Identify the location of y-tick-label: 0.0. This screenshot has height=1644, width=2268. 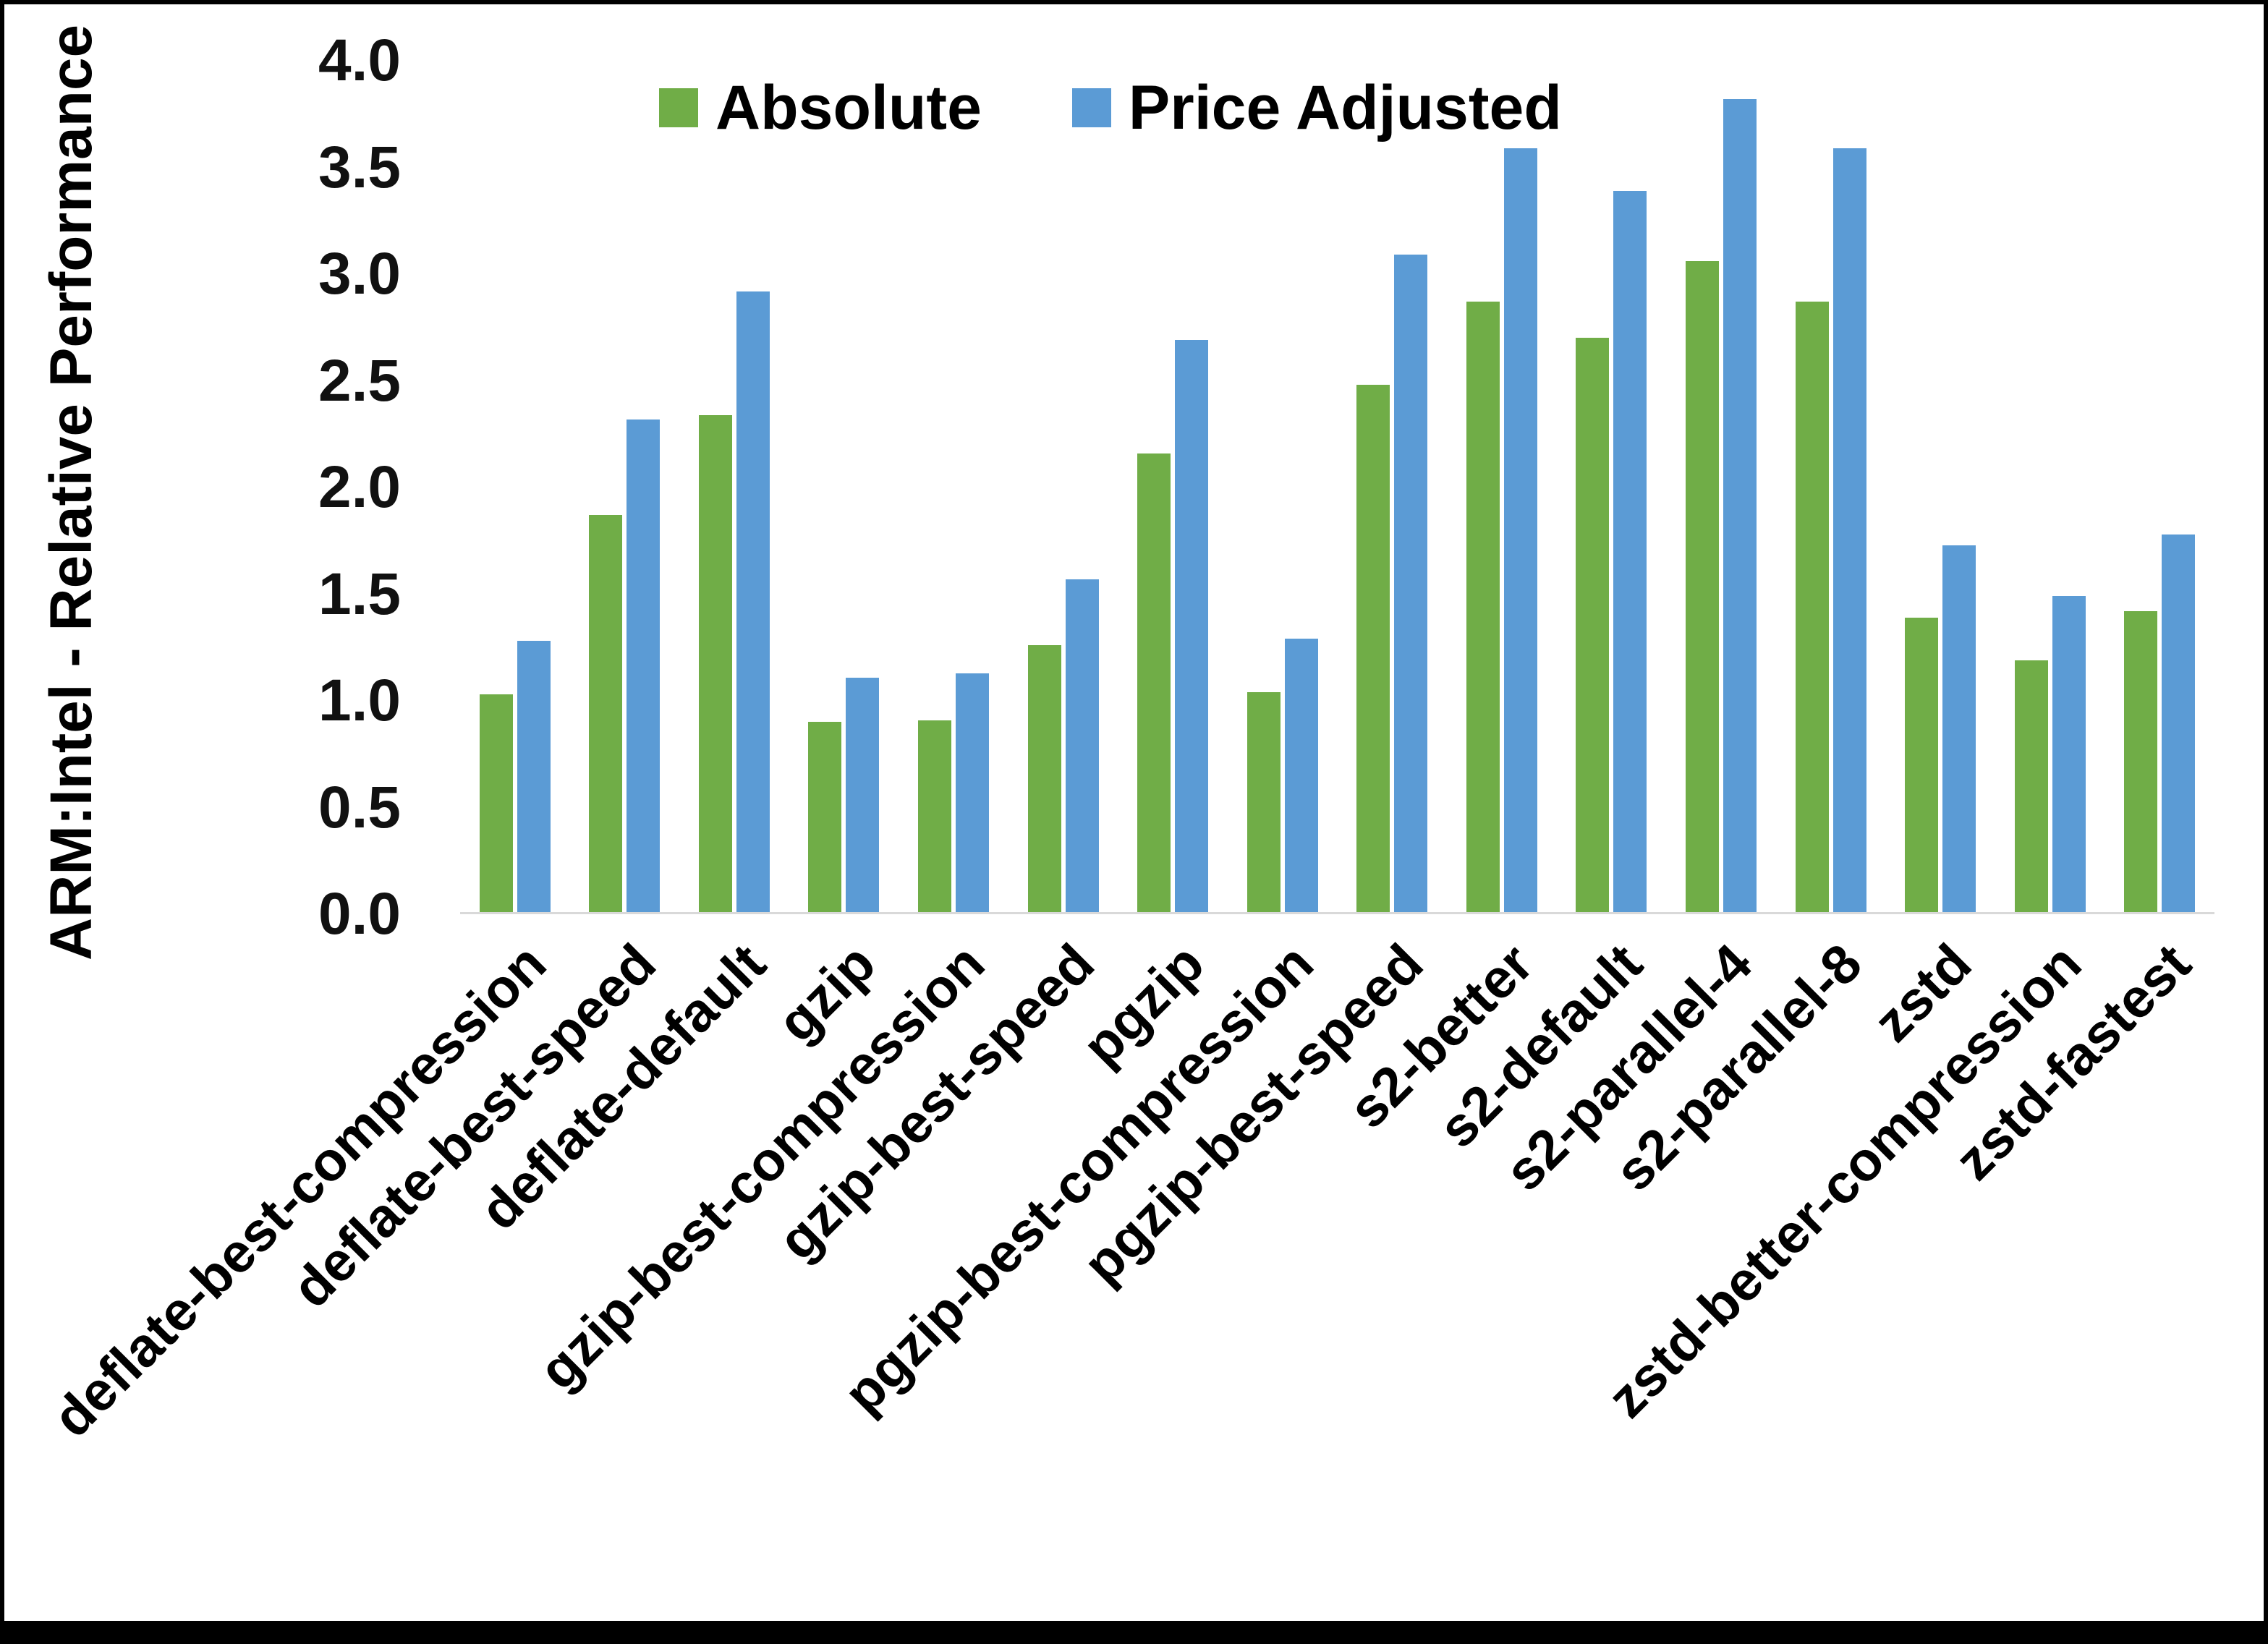
(359, 914).